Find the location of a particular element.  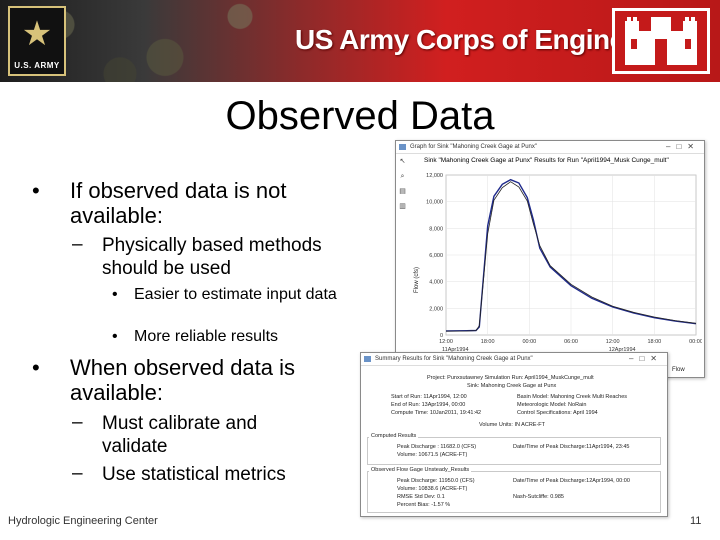

bullet-4: • More reliable results is located at coordinates (227, 337).